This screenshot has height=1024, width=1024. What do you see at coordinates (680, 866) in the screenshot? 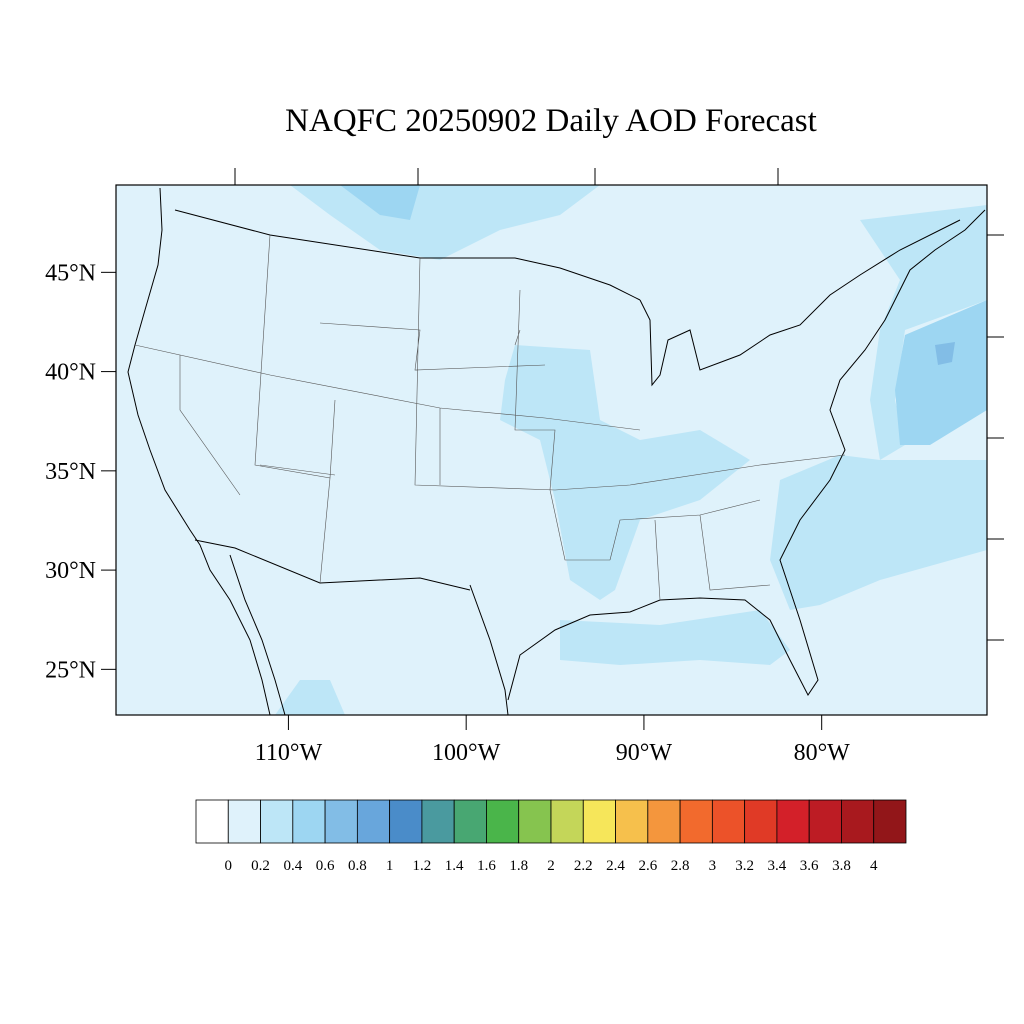
I see `colorbar-label: 2.8` at bounding box center [680, 866].